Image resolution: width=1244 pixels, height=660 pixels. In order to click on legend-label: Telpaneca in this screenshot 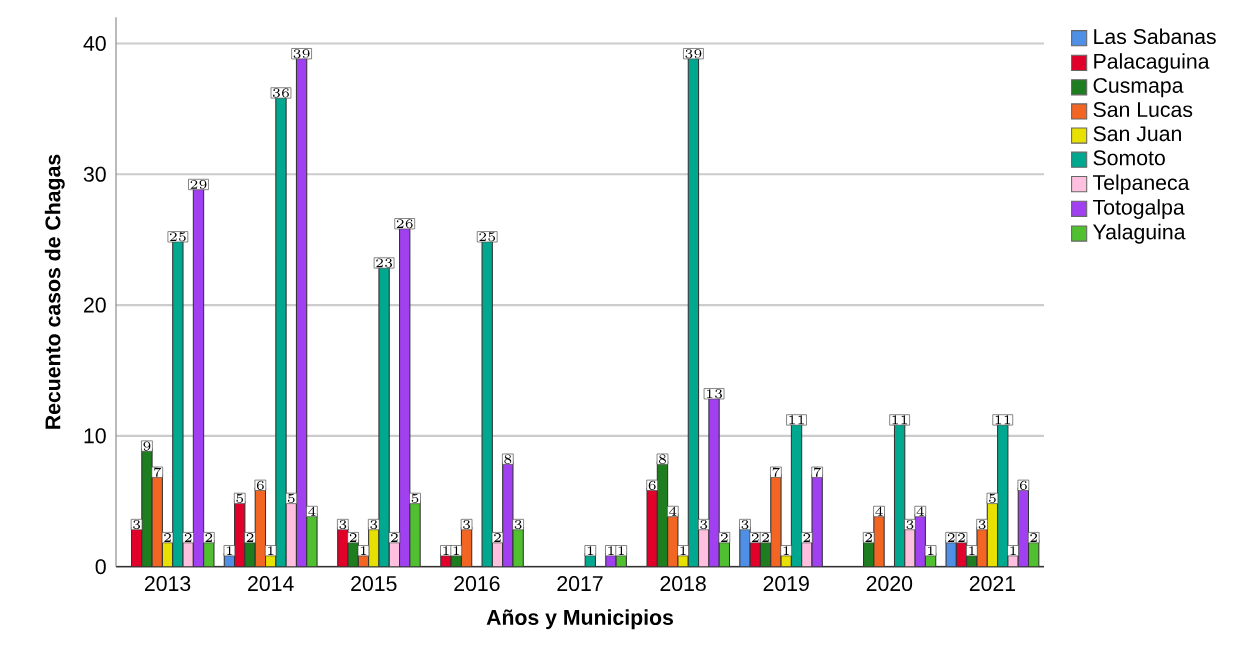, I will do `click(1141, 184)`.